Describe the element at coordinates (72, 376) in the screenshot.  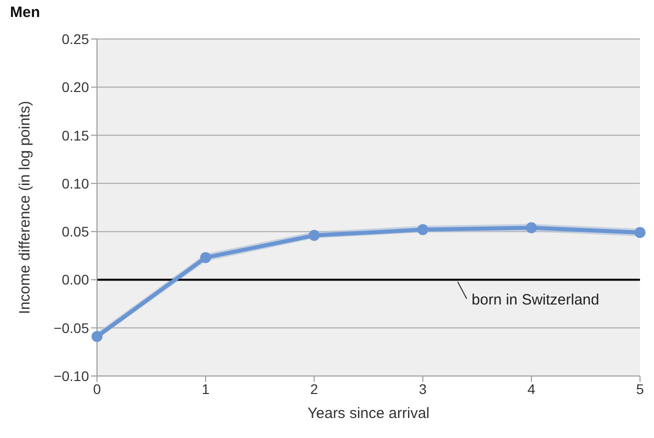
I see `y-tick-label: −0.10` at that location.